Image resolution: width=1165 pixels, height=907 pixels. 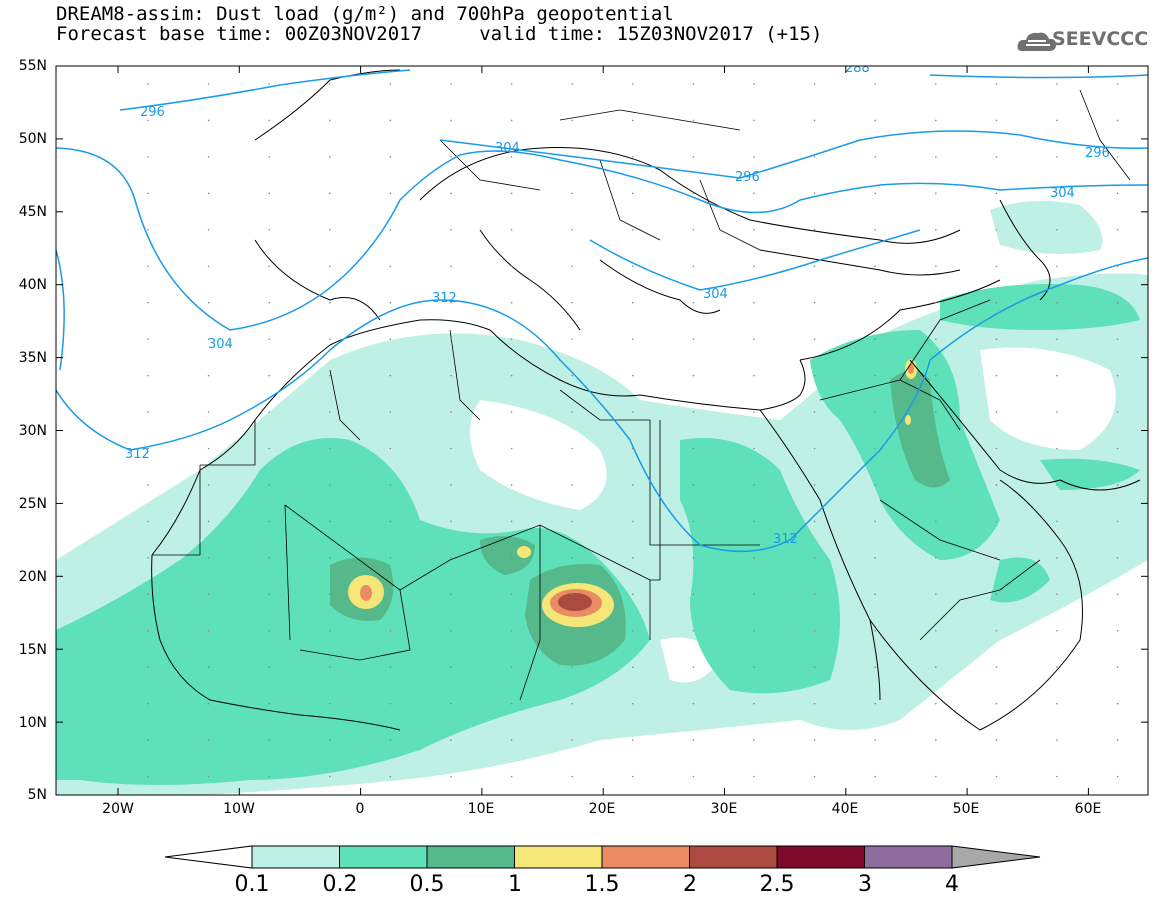 I want to click on colorbar-label: 0.2, so click(x=340, y=884).